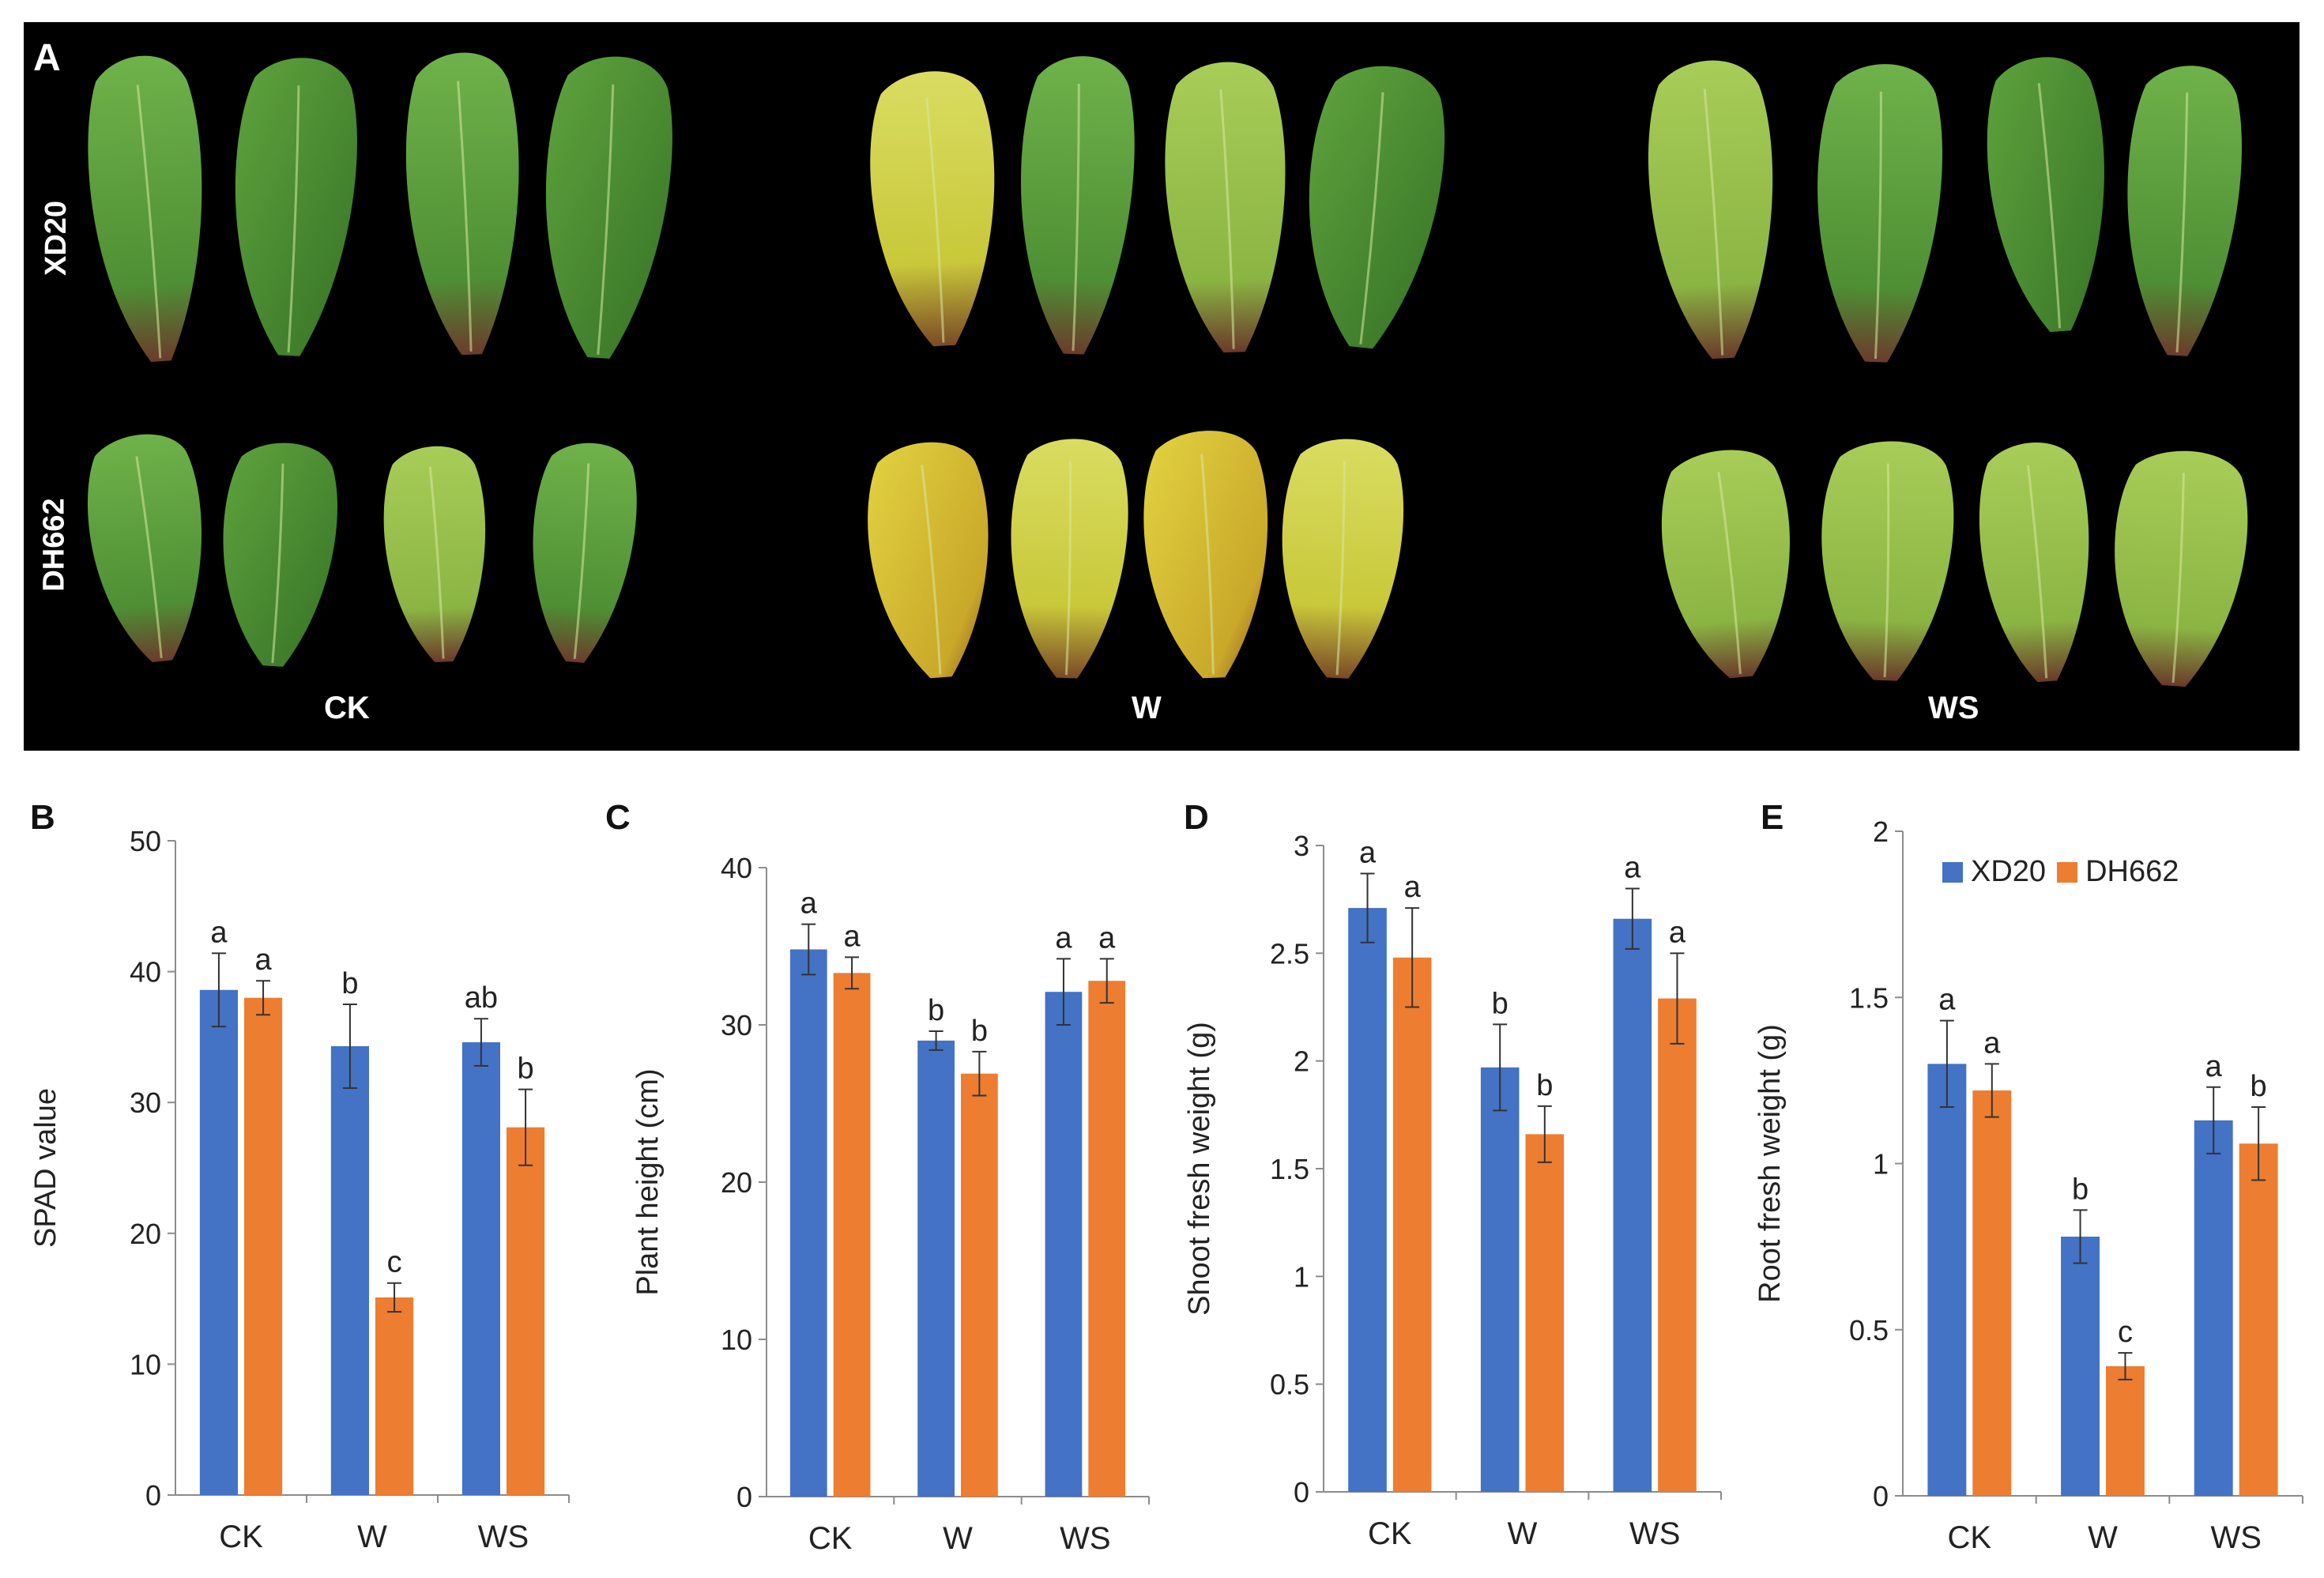 Image resolution: width=2324 pixels, height=1578 pixels. I want to click on legend-swatch-dh662, so click(2067, 872).